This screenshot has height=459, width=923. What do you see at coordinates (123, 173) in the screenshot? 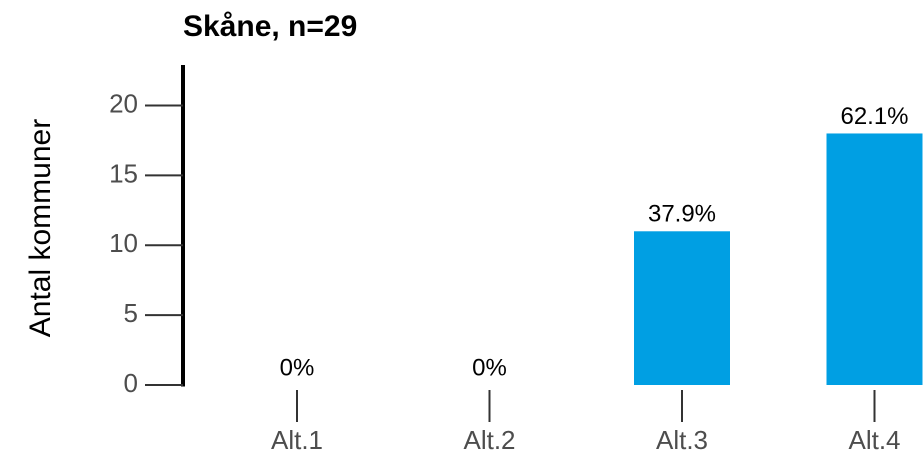
I see `y-tick-label: 15` at bounding box center [123, 173].